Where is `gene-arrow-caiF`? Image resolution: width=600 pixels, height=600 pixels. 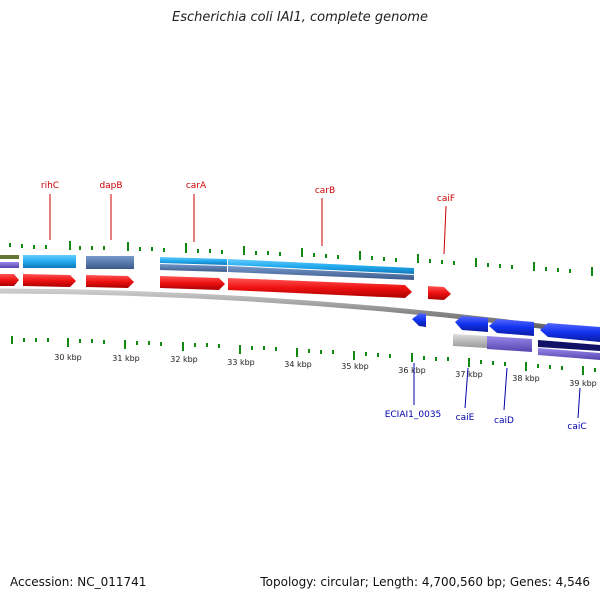 gene-arrow-caiF is located at coordinates (439, 293).